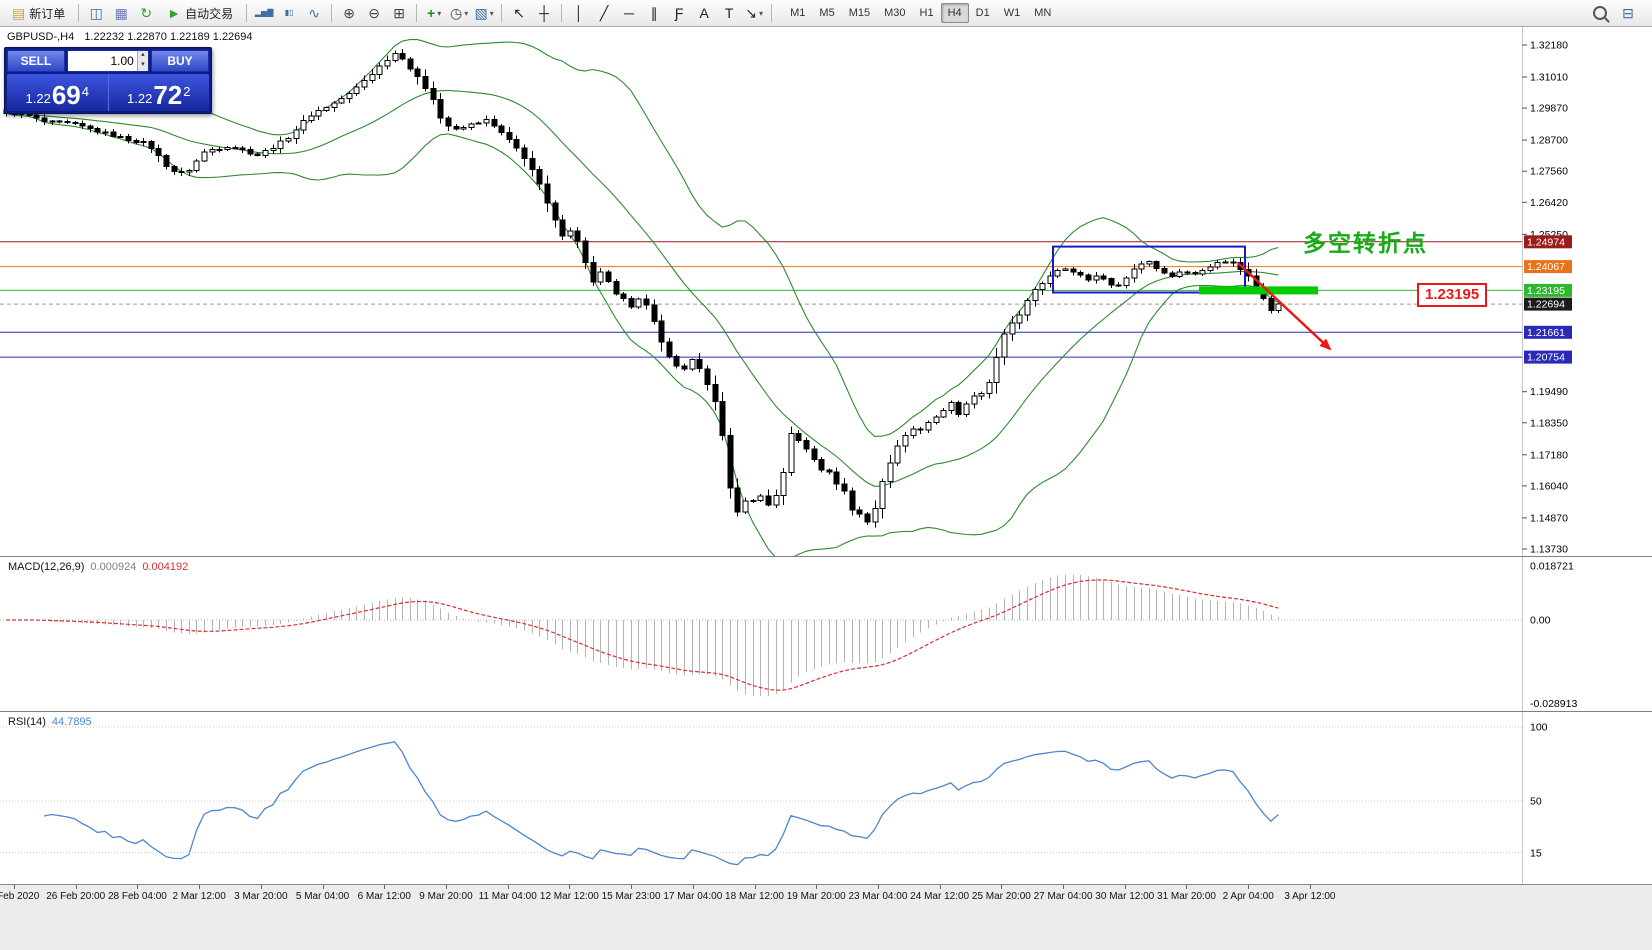 This screenshot has height=950, width=1652. What do you see at coordinates (38, 98) in the screenshot?
I see `sell-price-prefix: 1.22` at bounding box center [38, 98].